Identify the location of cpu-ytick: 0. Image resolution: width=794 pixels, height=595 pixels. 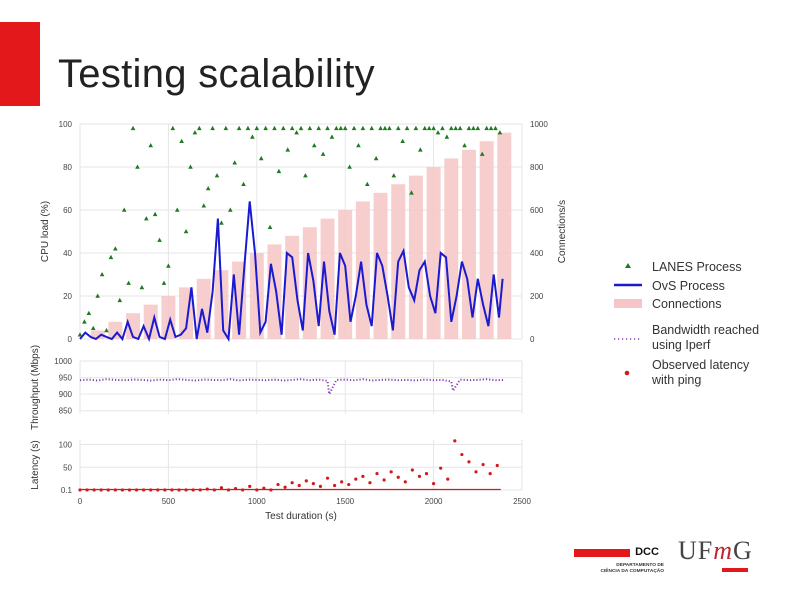
(70, 339).